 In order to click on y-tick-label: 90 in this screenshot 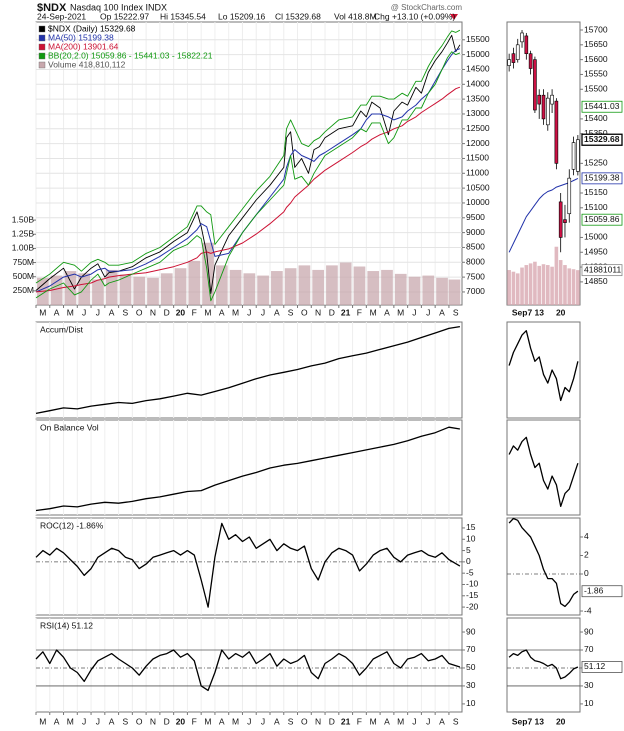, I will do `click(589, 631)`.